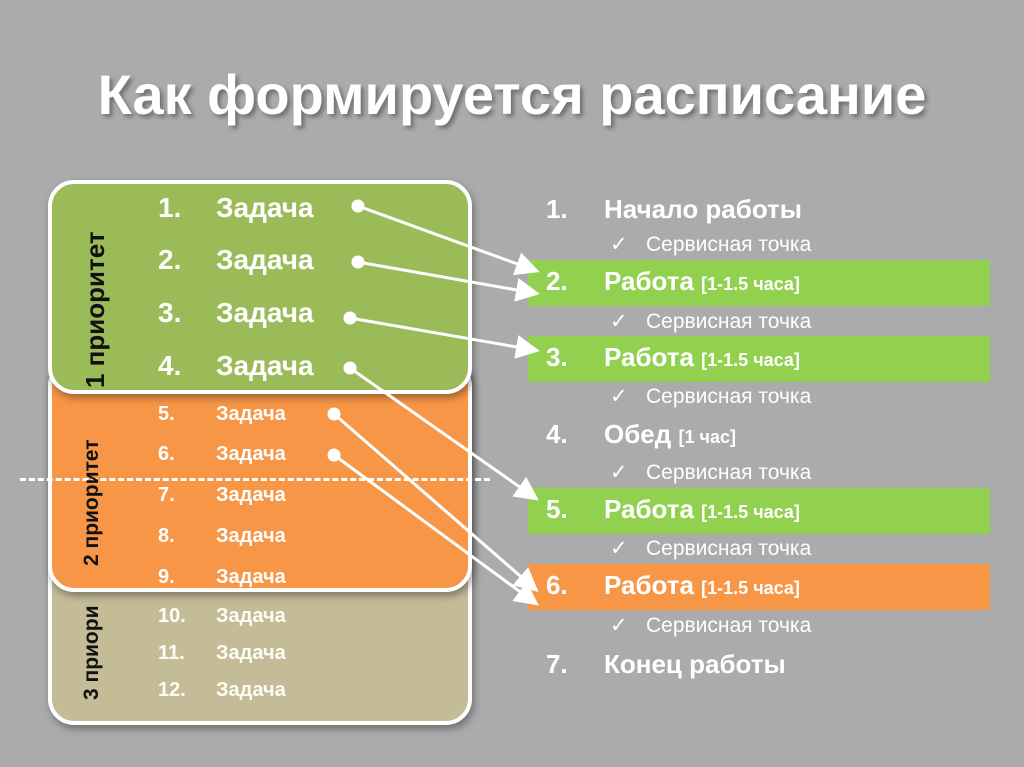 This screenshot has height=767, width=1024. I want to click on schedule-item-work: 6. Работа [1-1.5 часа], so click(759, 587).